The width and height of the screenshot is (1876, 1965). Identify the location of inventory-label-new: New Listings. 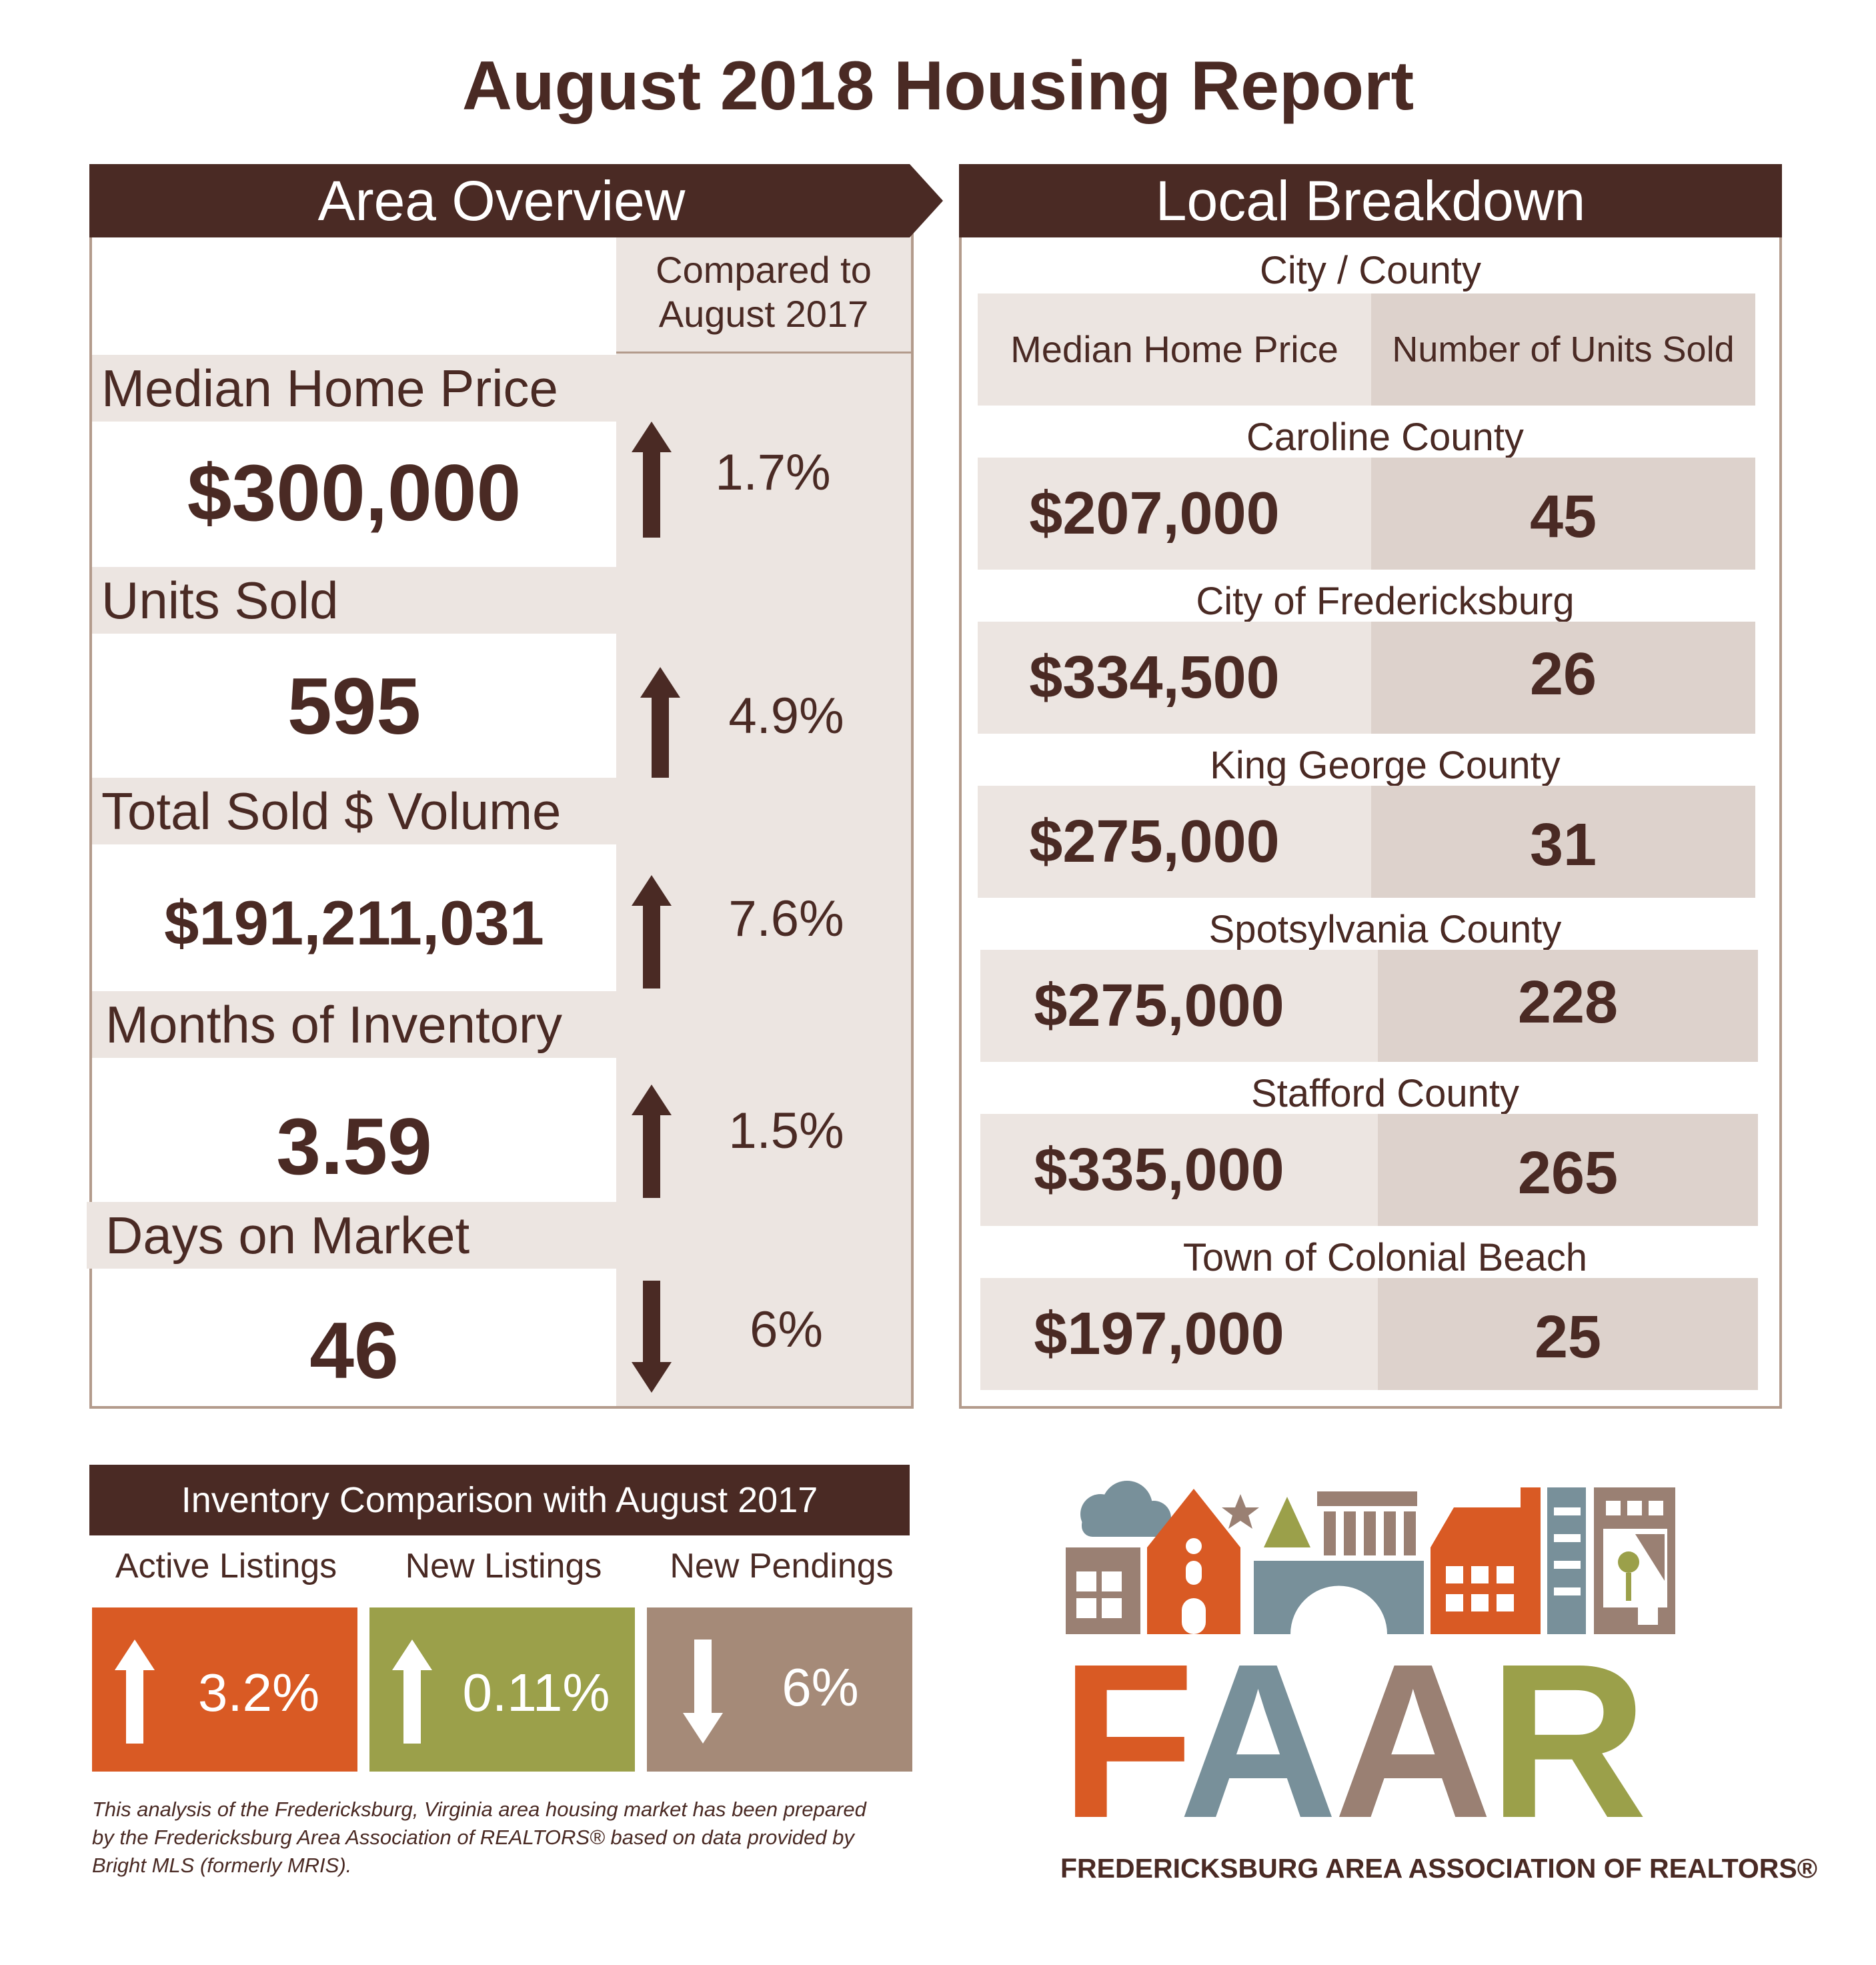
(503, 1566).